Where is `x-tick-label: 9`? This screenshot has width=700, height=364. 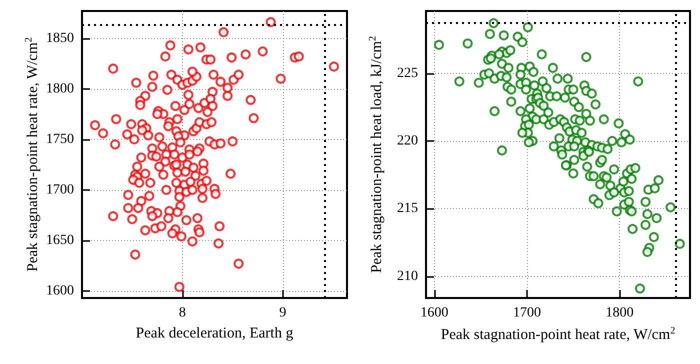
x-tick-label: 9 is located at coordinates (282, 313).